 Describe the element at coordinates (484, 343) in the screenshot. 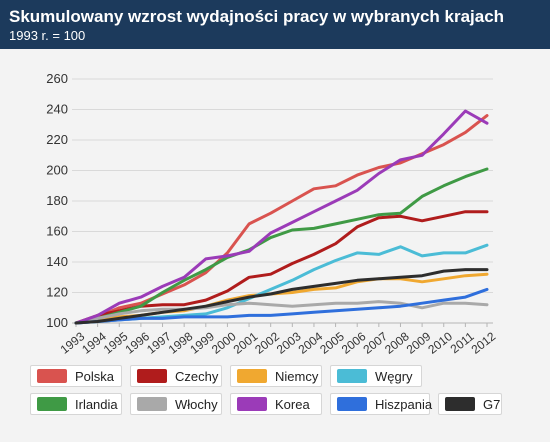

I see `x-tick-label: 2012` at that location.